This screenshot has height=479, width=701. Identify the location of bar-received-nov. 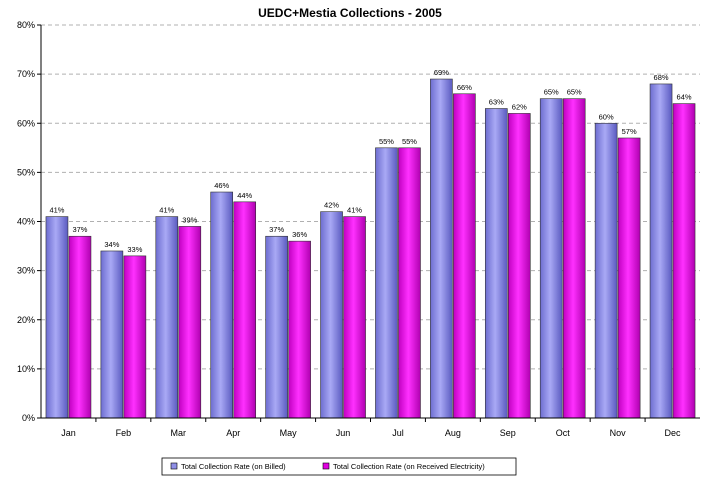
(629, 278).